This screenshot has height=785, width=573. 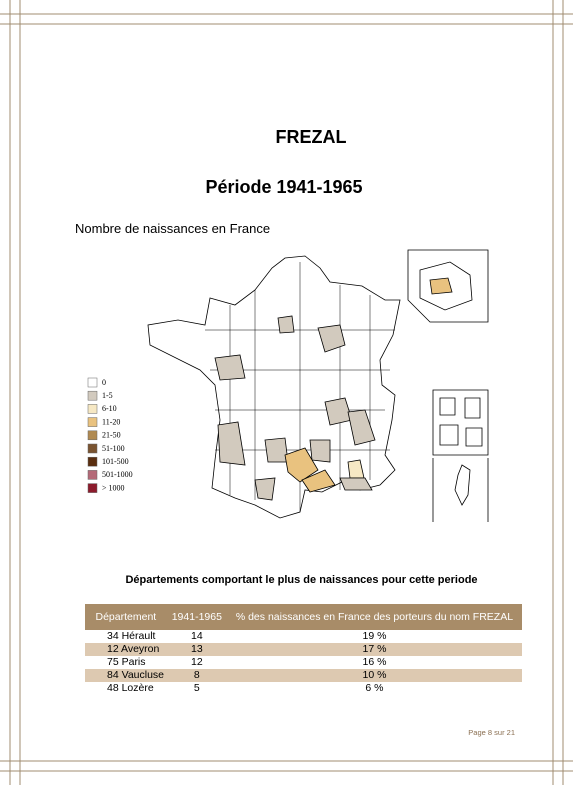 What do you see at coordinates (126, 617) in the screenshot?
I see `column-header: Département` at bounding box center [126, 617].